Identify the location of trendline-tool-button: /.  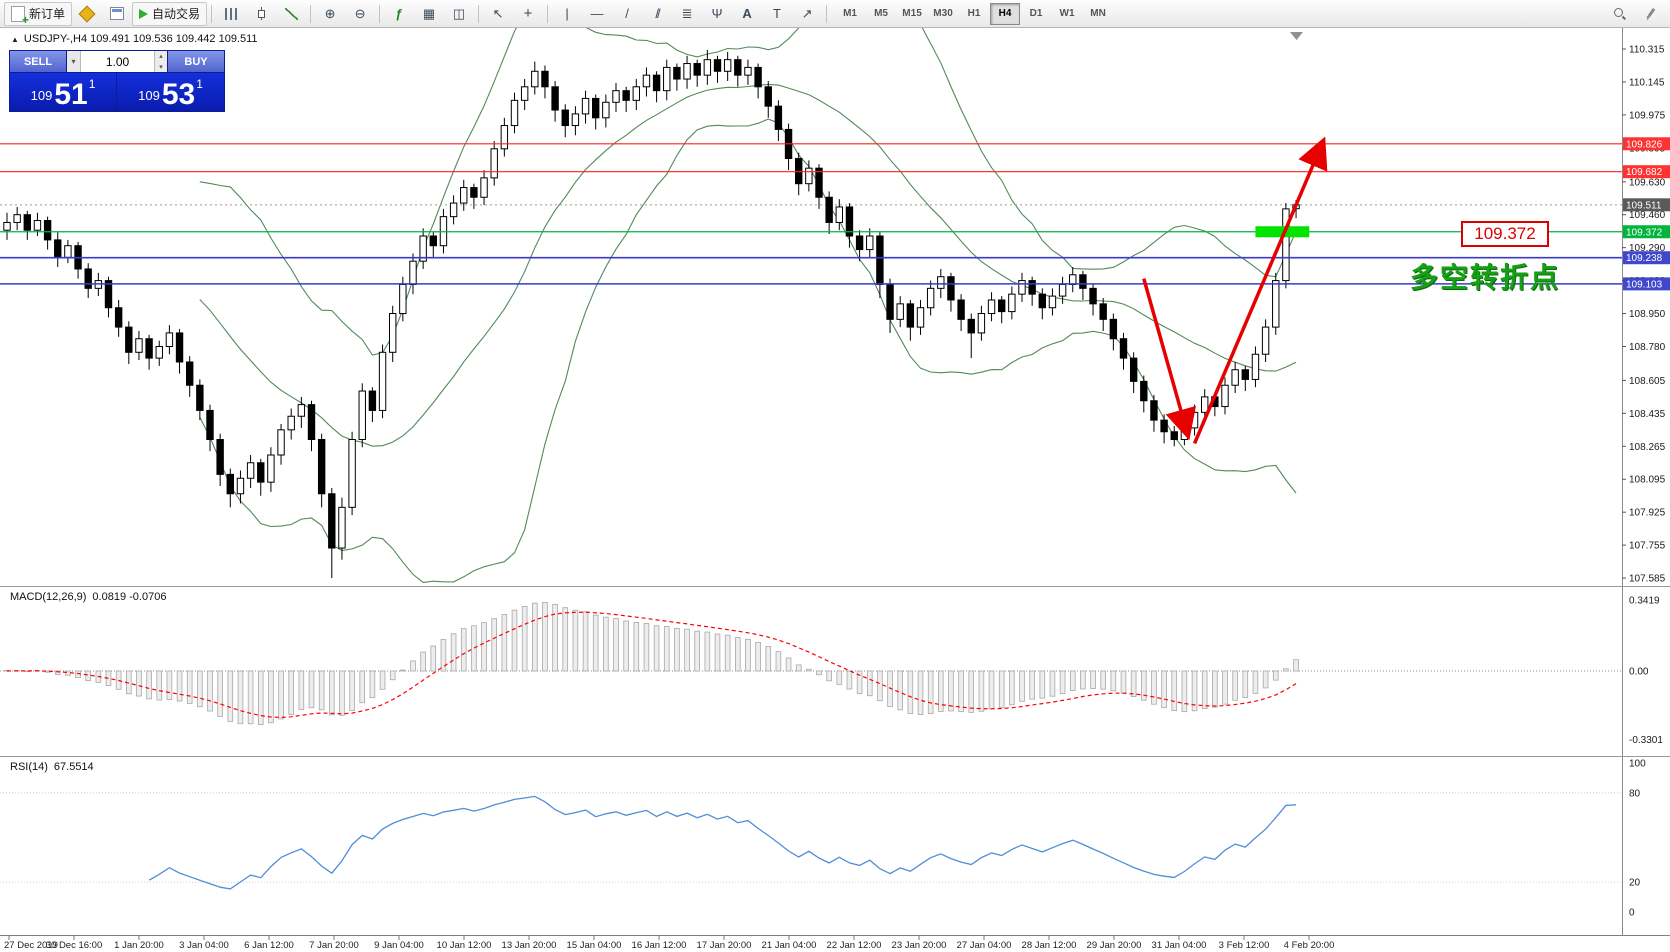
(627, 14).